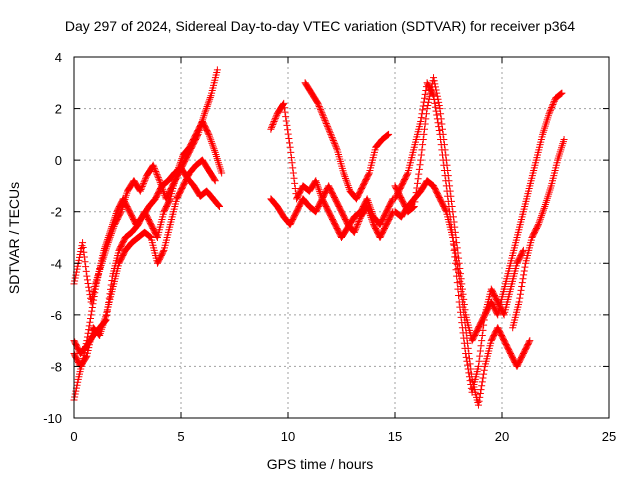 The image size is (640, 480). I want to click on x-tick-label: 15, so click(395, 436).